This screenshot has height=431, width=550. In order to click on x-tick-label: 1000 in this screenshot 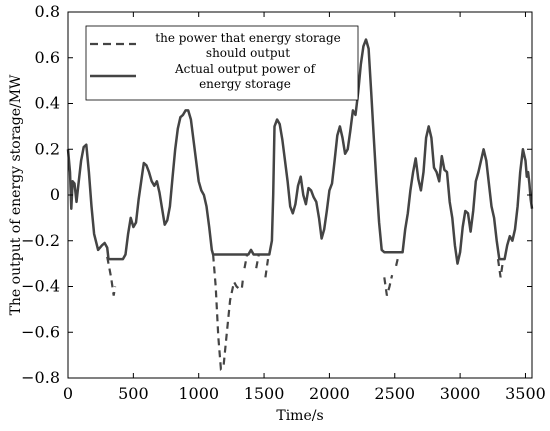, I will do `click(198, 393)`.